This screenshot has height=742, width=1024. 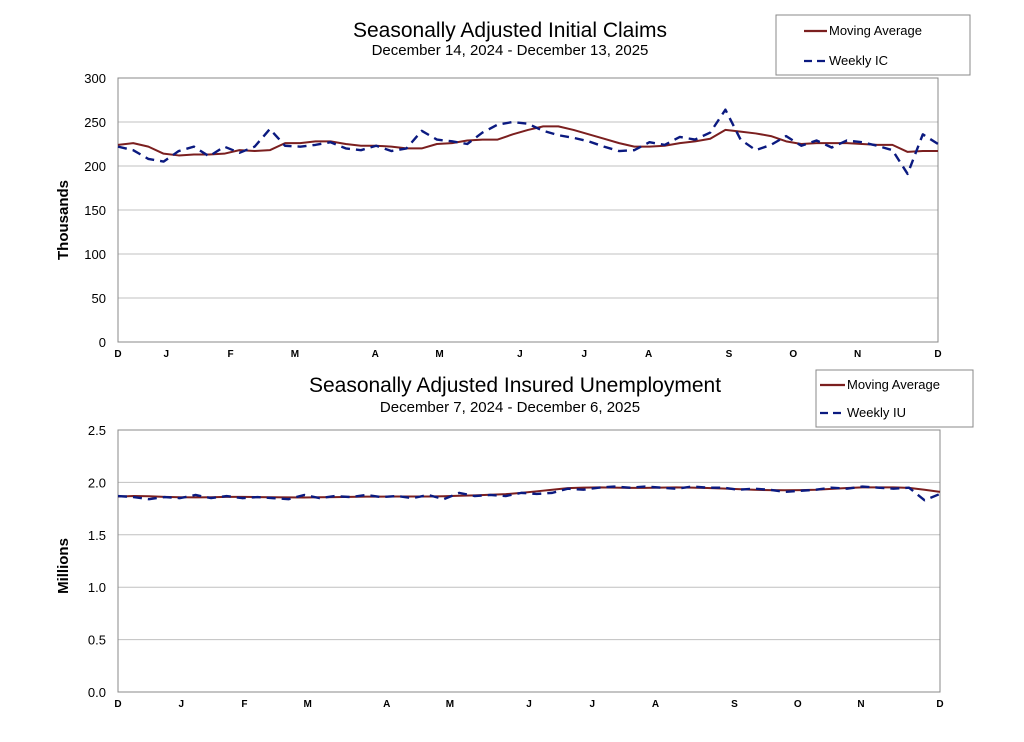 I want to click on y-tick-labels: 0 50 100 150 200 250 300, so click(x=95, y=210).